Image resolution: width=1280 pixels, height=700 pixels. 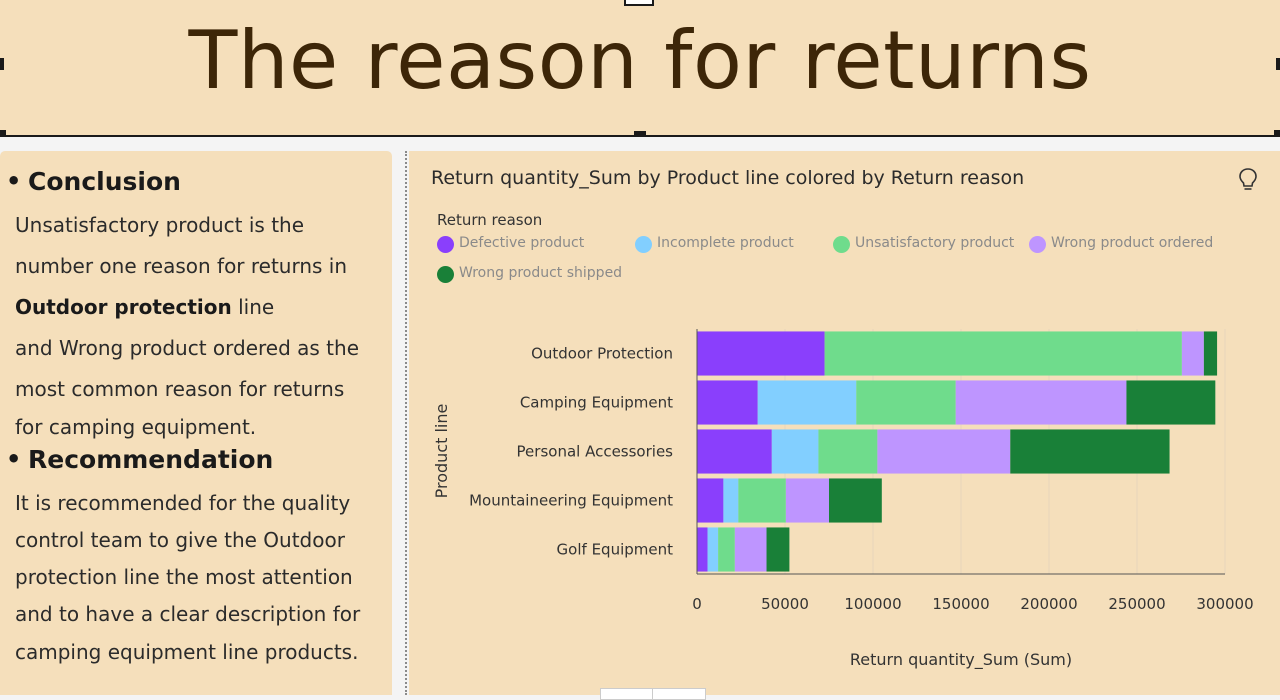 What do you see at coordinates (136, 427) in the screenshot?
I see `conclusion-line: for camping equipment.` at bounding box center [136, 427].